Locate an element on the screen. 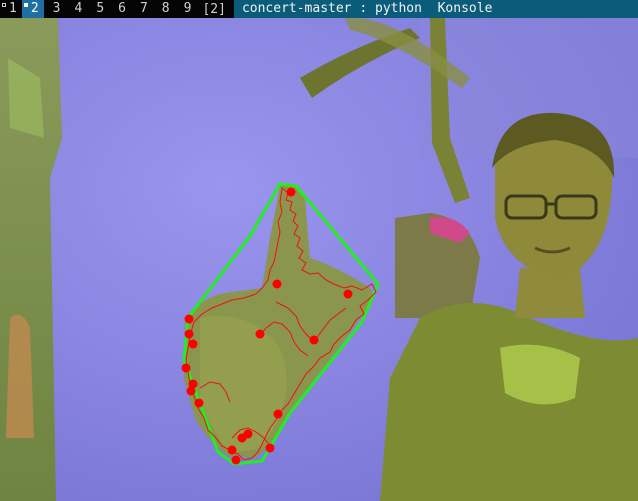  workspace-8: 8 is located at coordinates (164, 9).